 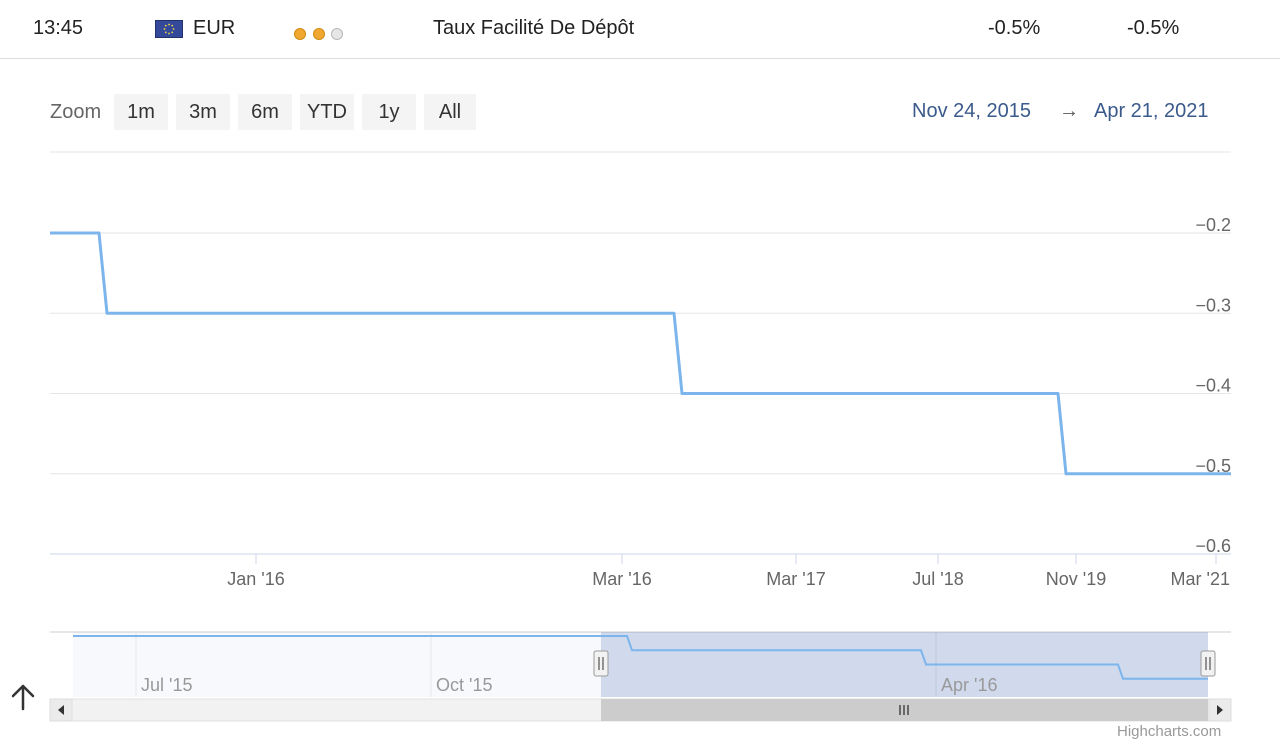 I want to click on x-tick-label: Mar '16, so click(x=621, y=579).